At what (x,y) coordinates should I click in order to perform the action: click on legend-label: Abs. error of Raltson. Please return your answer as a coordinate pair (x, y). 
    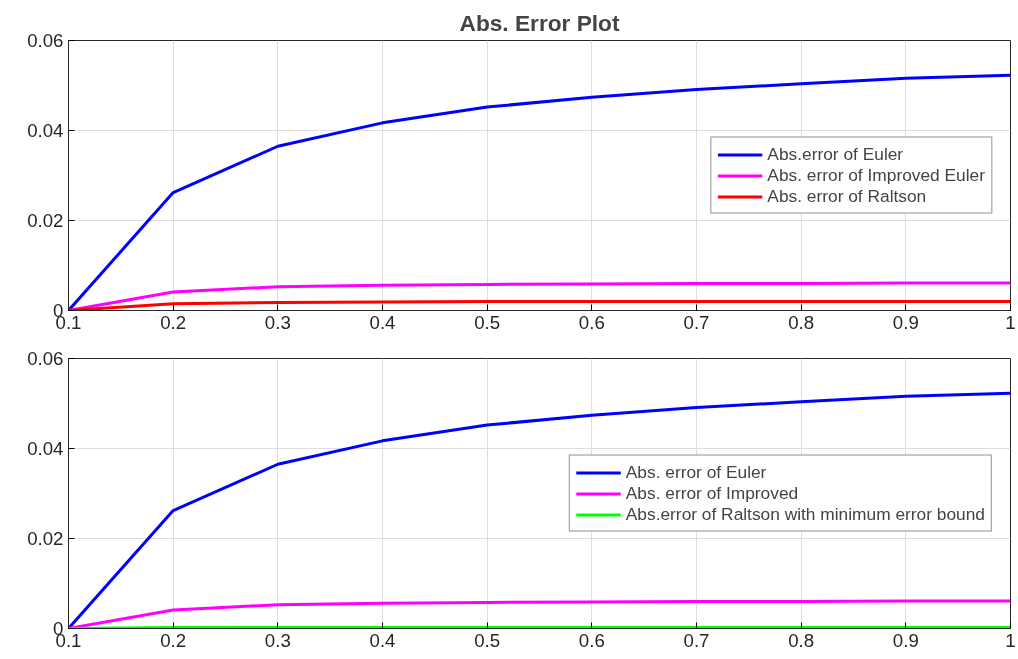
    Looking at the image, I should click on (847, 196).